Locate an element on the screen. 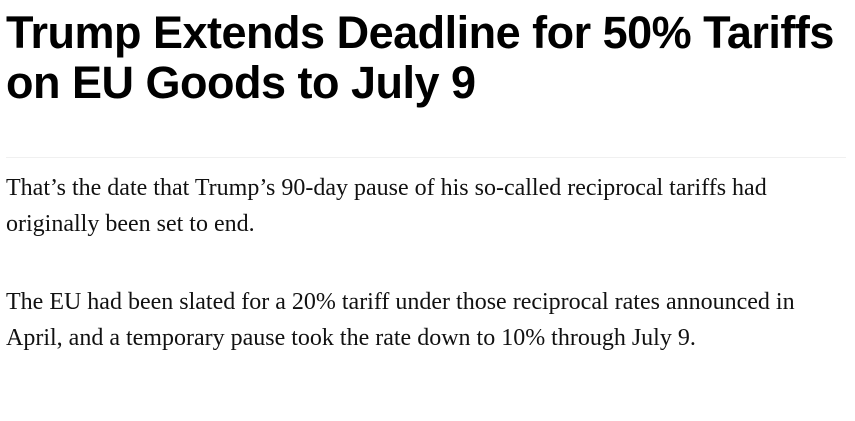  divider is located at coordinates (426, 157).